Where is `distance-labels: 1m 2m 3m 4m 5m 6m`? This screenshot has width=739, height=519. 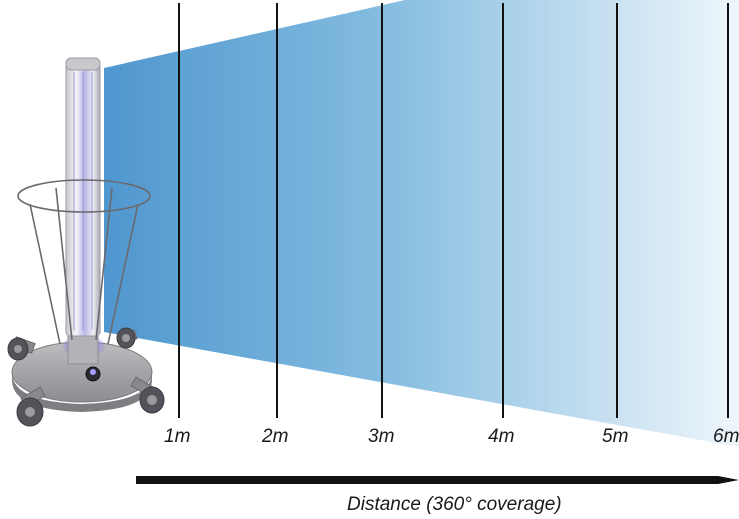 distance-labels: 1m 2m 3m 4m 5m 6m is located at coordinates (451, 436).